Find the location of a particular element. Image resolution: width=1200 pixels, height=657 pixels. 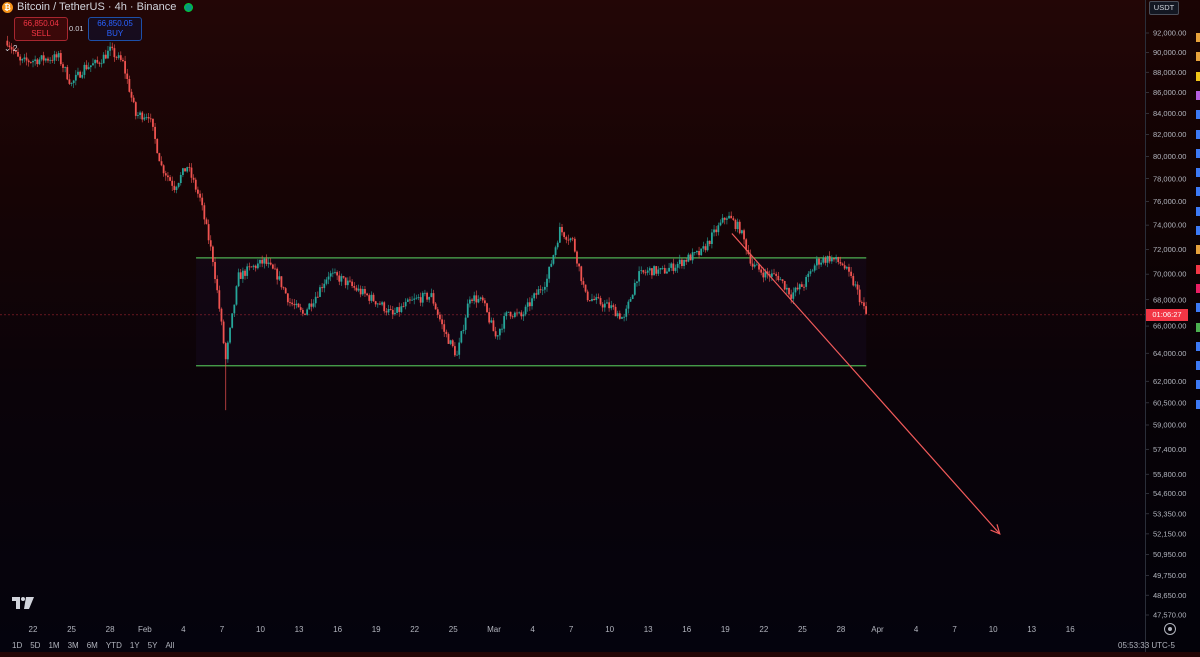

projection-arrow is located at coordinates (866, 384).